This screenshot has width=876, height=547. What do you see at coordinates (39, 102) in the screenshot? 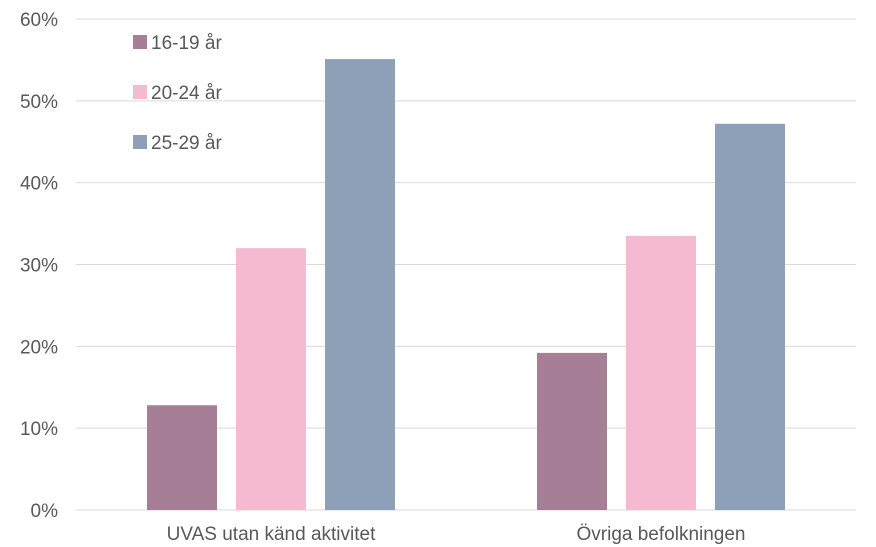
I see `y-tick-label: 50%` at bounding box center [39, 102].